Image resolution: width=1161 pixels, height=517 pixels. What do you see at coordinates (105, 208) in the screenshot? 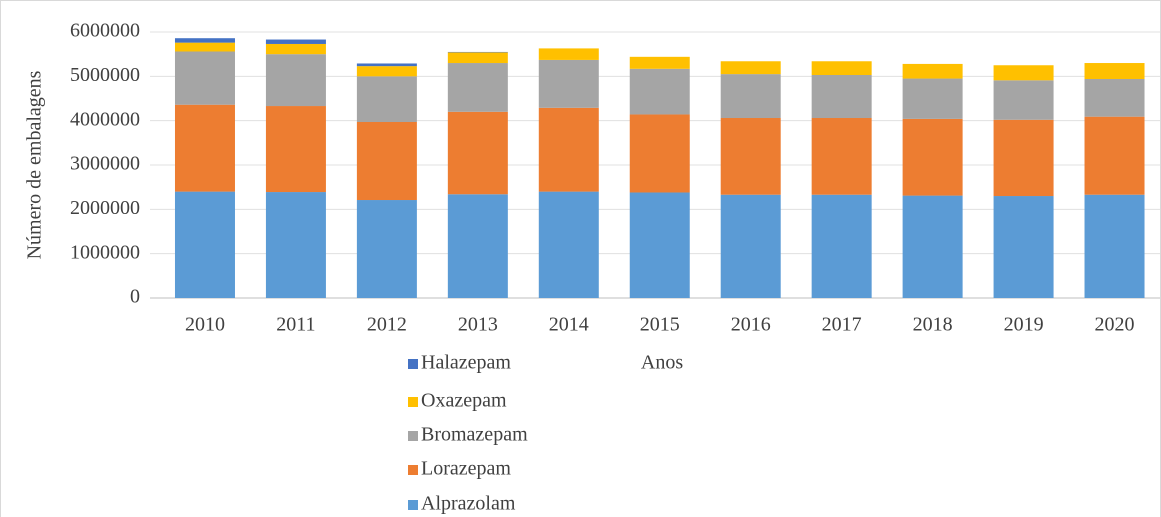
I see `y-tick-label: 2000000` at bounding box center [105, 208].